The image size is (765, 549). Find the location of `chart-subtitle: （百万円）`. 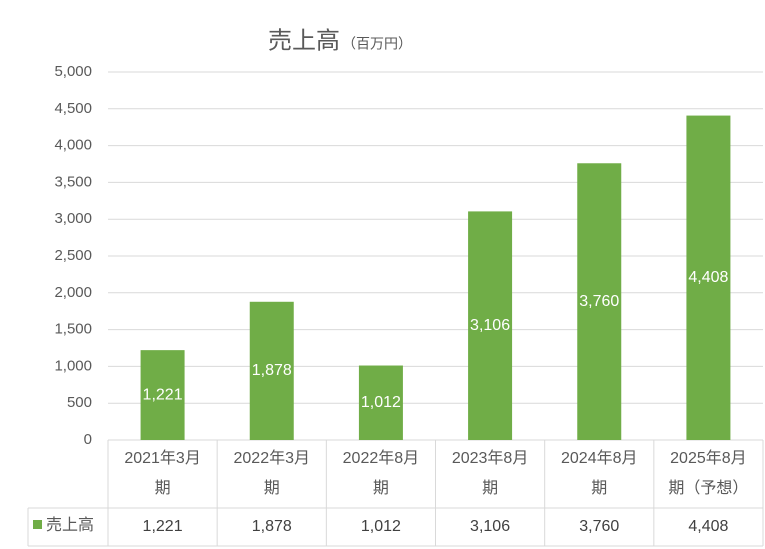

chart-subtitle: （百万円） is located at coordinates (377, 44).